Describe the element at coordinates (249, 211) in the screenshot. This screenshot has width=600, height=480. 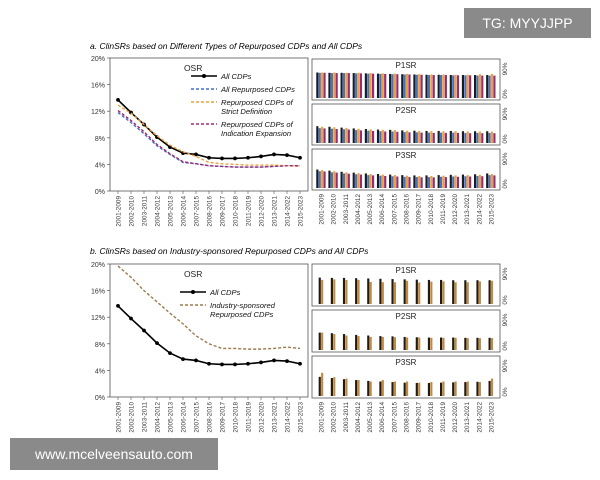
I see `x-tick-label: 2011-2019` at that location.